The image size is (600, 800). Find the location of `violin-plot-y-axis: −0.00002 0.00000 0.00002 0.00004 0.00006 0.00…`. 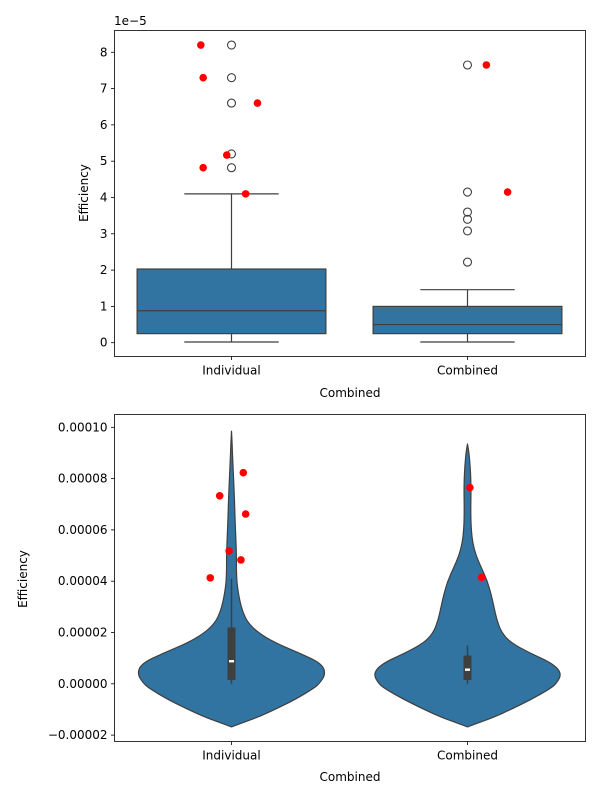

violin-plot-y-axis: −0.00002 0.00000 0.00002 0.00004 0.00006 0.00… is located at coordinates (81, 581).